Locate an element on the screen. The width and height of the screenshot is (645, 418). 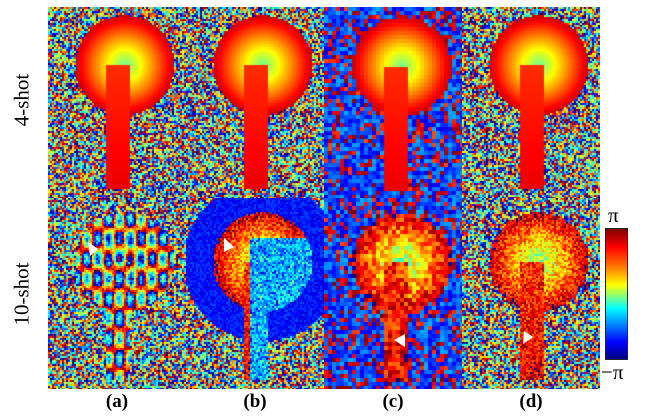
column-label-a: (a) is located at coordinates (117, 401).